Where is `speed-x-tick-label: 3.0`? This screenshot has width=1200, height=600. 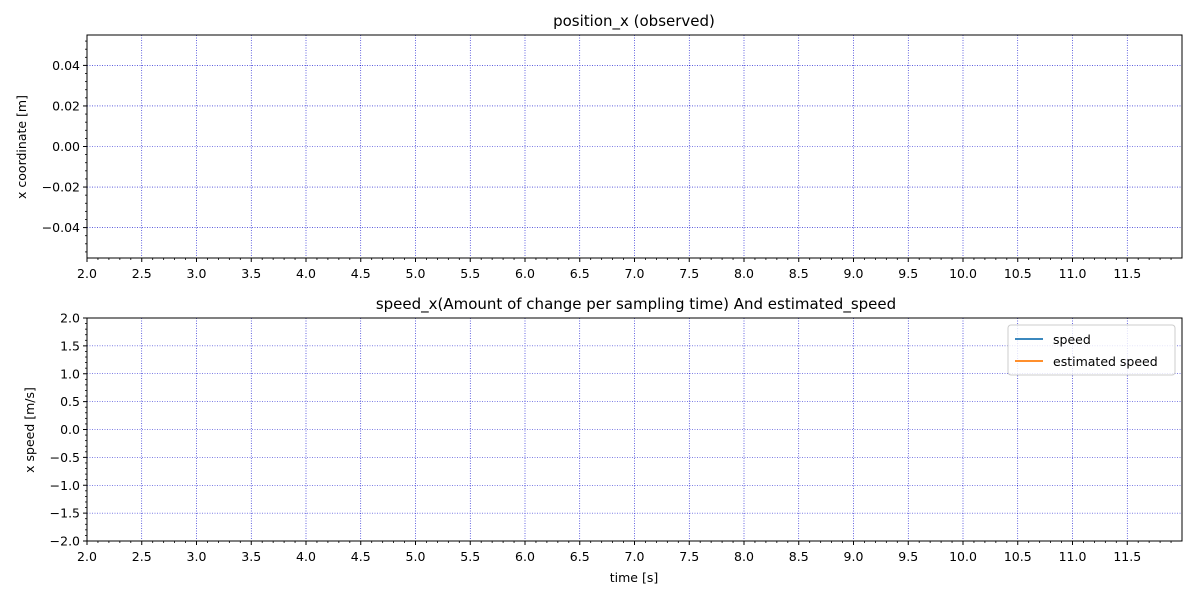 speed-x-tick-label: 3.0 is located at coordinates (197, 556).